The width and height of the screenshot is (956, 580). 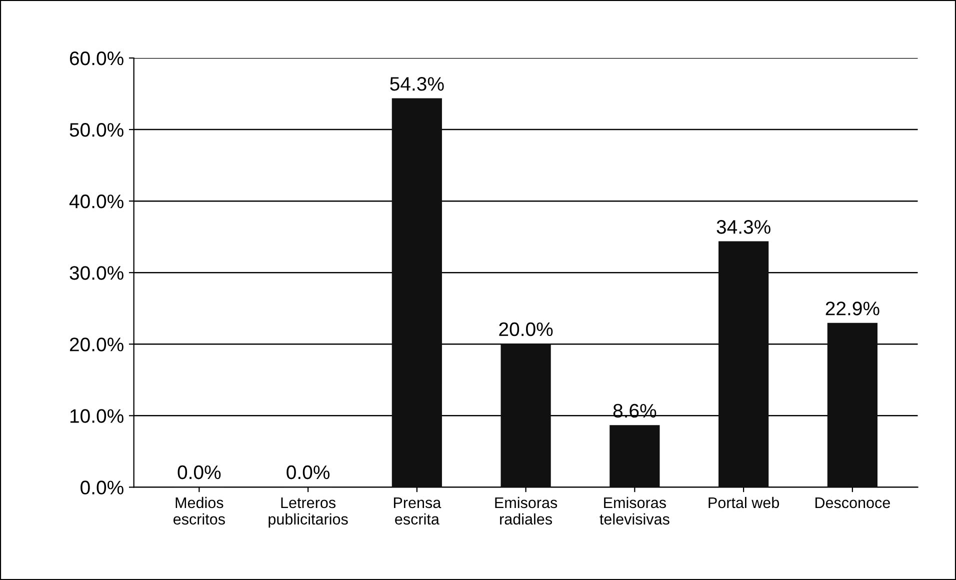 What do you see at coordinates (97, 345) in the screenshot?
I see `y-tick-label: 20.0%` at bounding box center [97, 345].